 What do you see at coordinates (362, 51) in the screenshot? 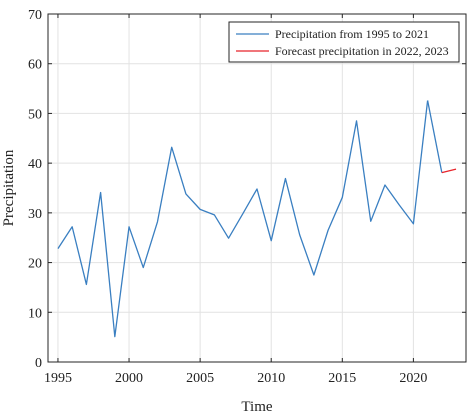
I see `legend-label-forecast: Forecast precipitation in 2022, 2023` at bounding box center [362, 51].